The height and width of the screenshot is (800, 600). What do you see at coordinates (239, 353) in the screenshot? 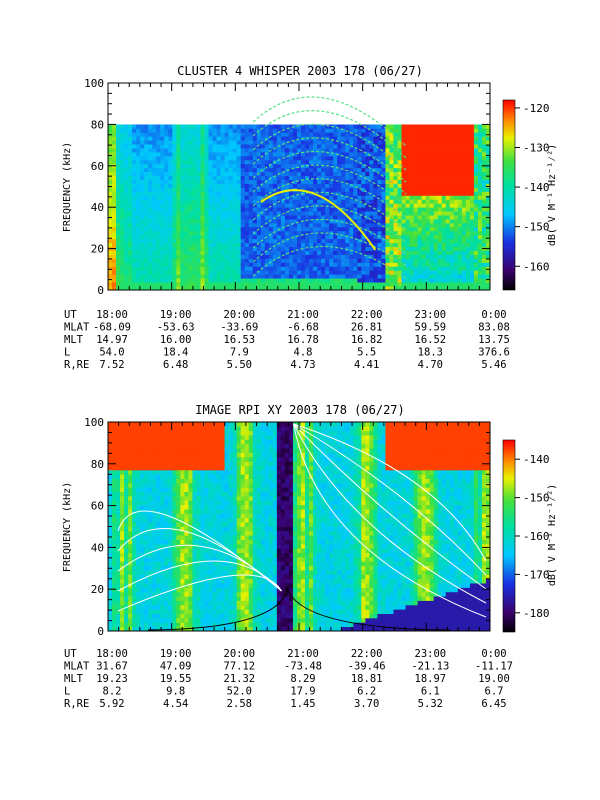
I see `ephemeris-value: 7.9` at bounding box center [239, 353].